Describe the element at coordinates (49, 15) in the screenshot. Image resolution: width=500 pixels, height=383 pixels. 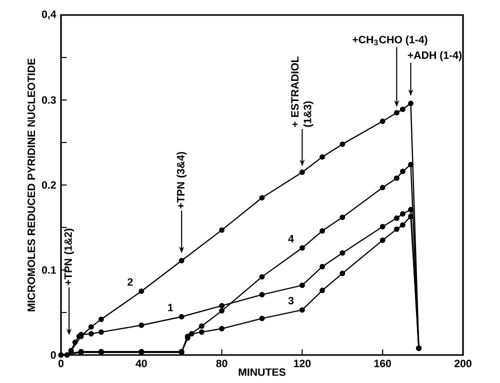
I see `y-tick-label: 0,4` at that location.